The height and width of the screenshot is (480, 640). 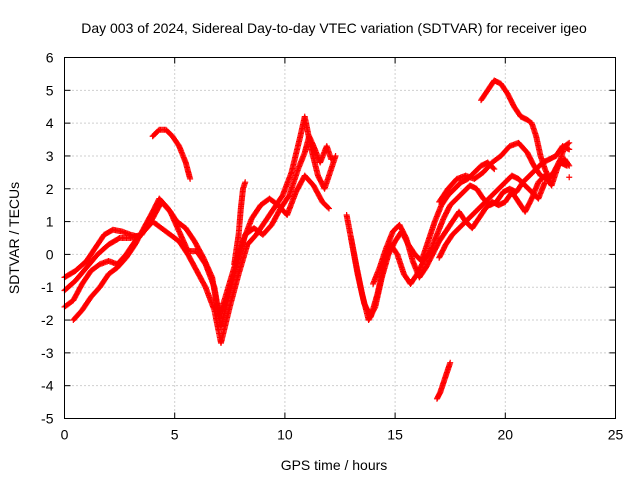 What do you see at coordinates (616, 435) in the screenshot?
I see `x-tick-label: 25` at bounding box center [616, 435].